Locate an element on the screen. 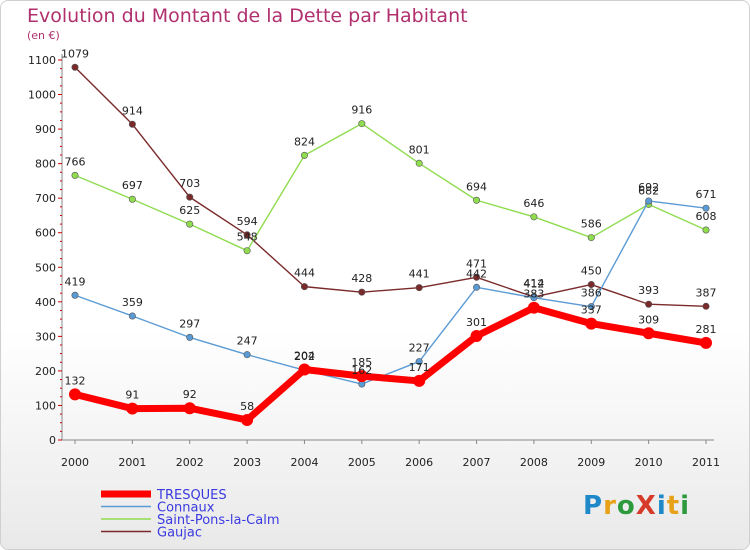  x-tick-label: 2003 is located at coordinates (247, 462).